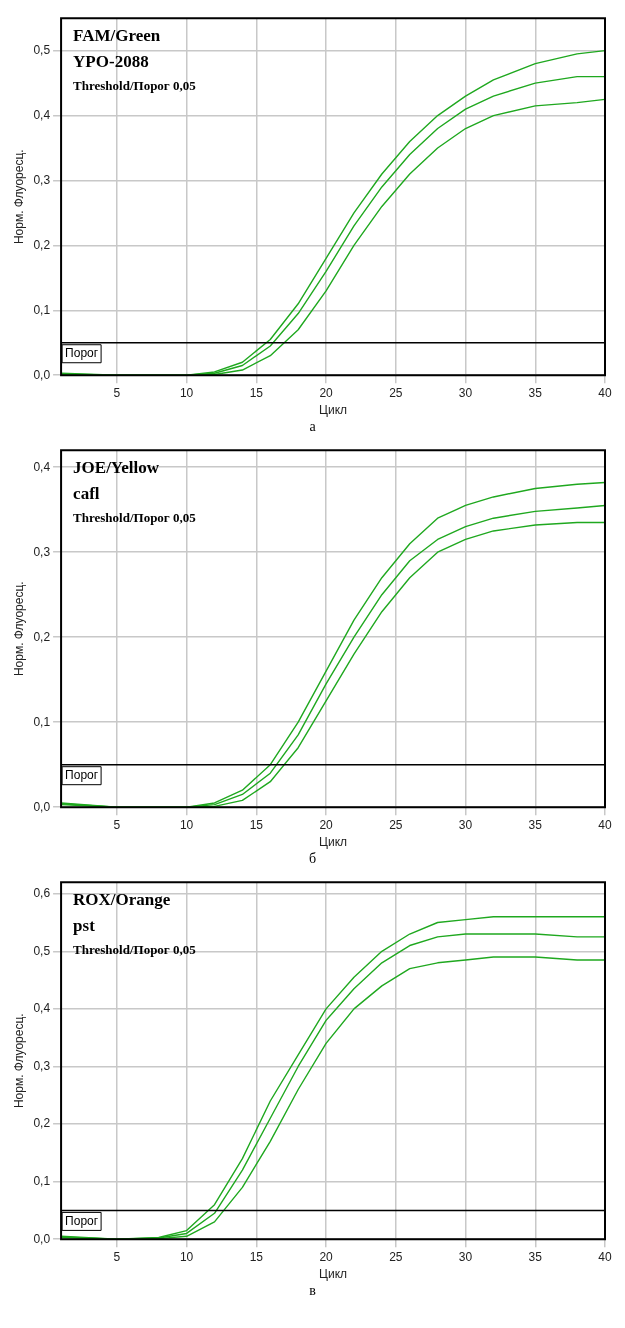  Describe the element at coordinates (312, 427) in the screenshot. I see `text: а` at that location.